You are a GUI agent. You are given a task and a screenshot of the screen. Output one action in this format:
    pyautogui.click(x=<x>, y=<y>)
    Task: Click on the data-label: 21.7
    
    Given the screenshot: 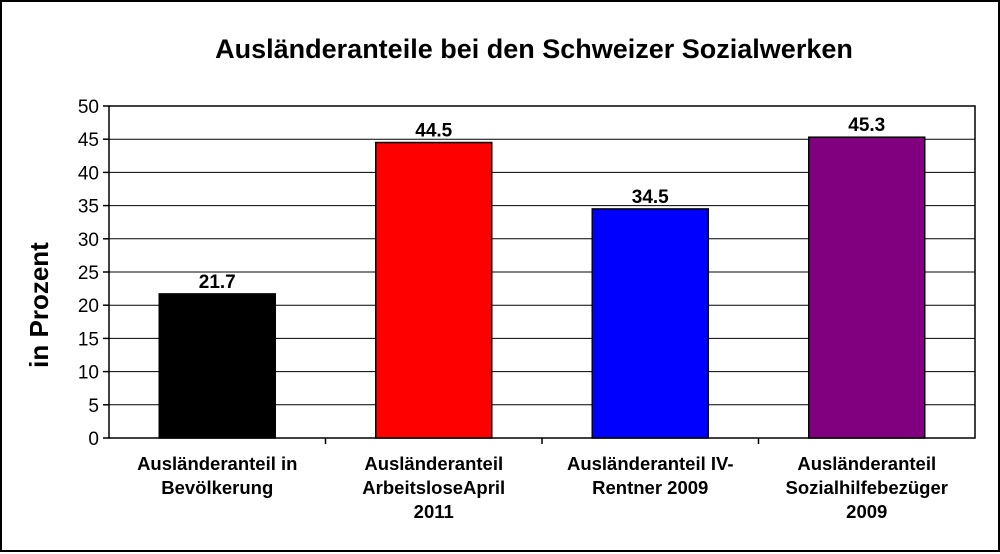 What is the action you would take?
    pyautogui.click(x=217, y=282)
    